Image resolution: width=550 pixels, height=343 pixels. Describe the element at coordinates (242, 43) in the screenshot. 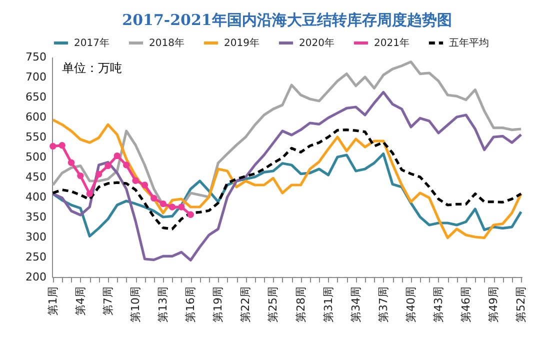

I see `legend-label: 2019年` at that location.